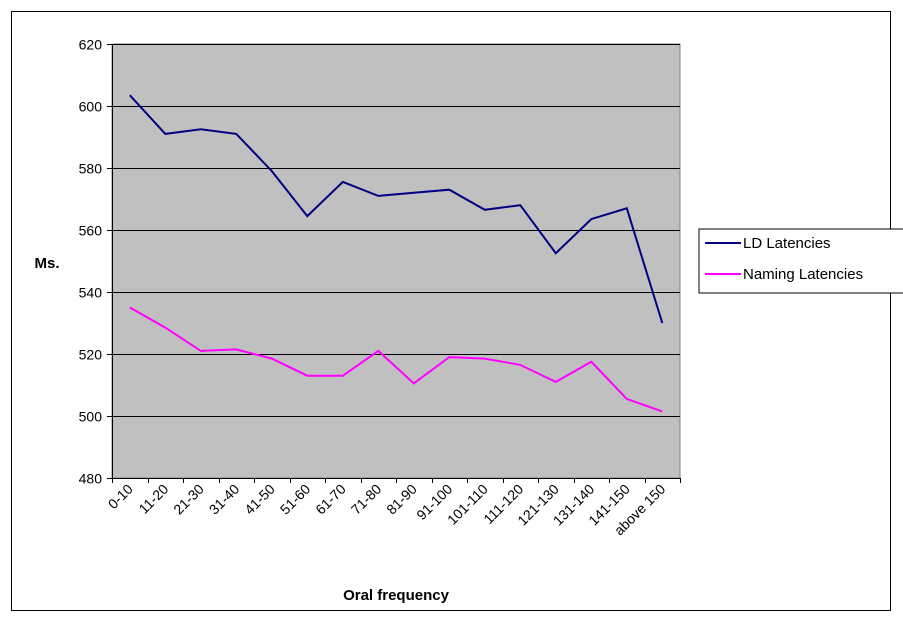 The height and width of the screenshot is (623, 903). What do you see at coordinates (91, 479) in the screenshot?
I see `y-tick-label: 480` at bounding box center [91, 479].